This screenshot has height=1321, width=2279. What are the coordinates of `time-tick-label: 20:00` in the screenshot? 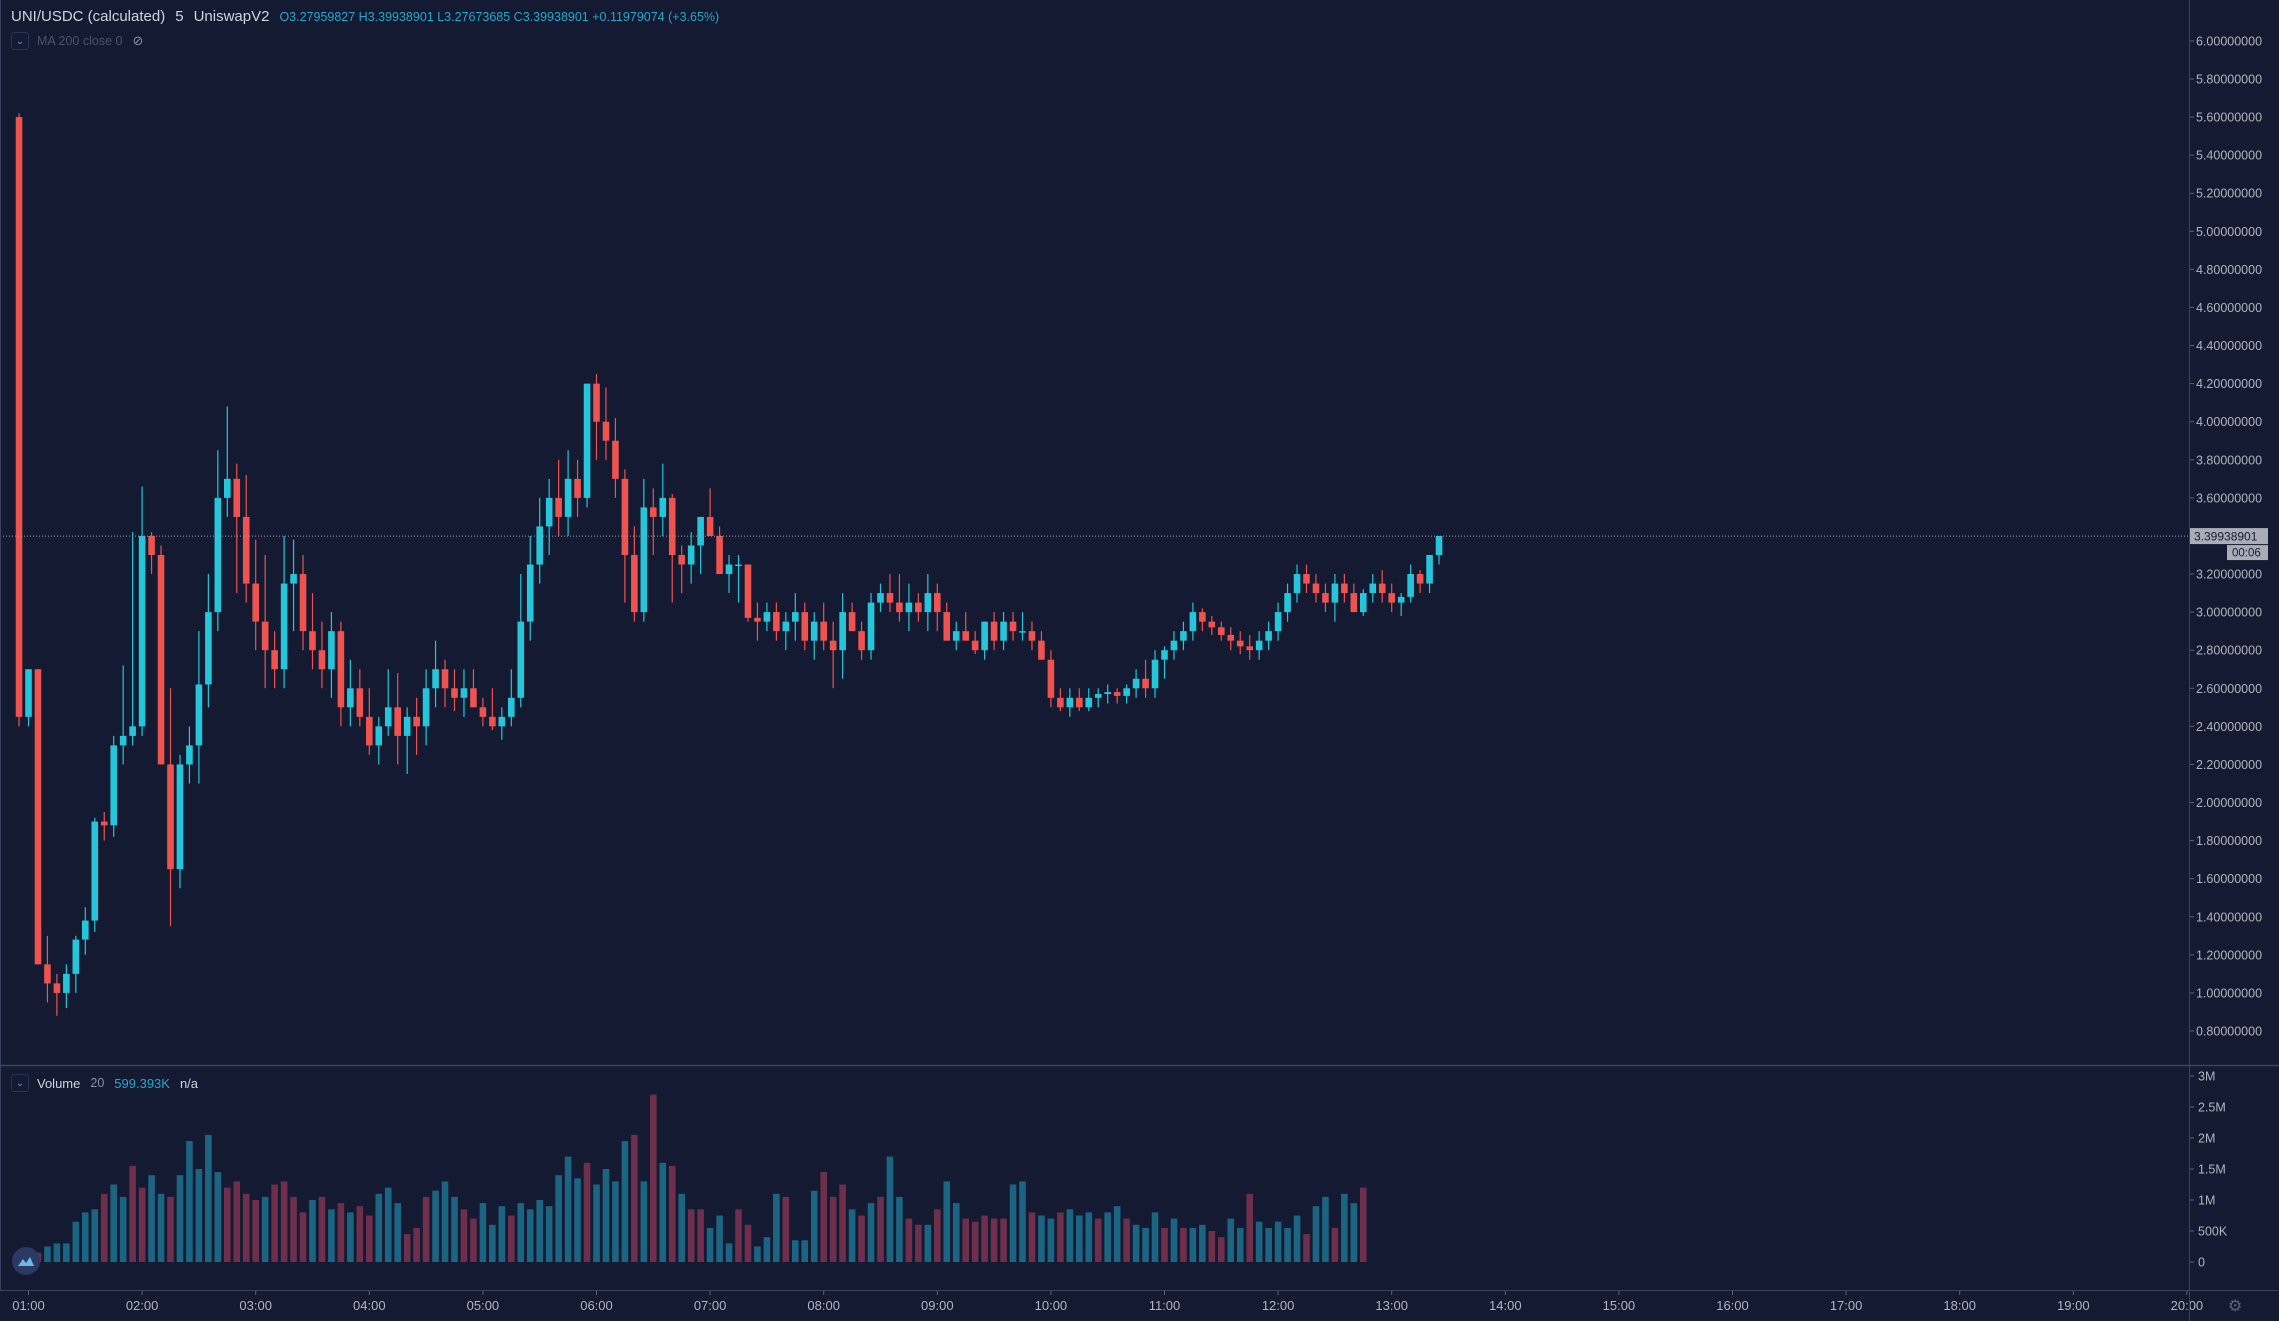 It's located at (2187, 1305).